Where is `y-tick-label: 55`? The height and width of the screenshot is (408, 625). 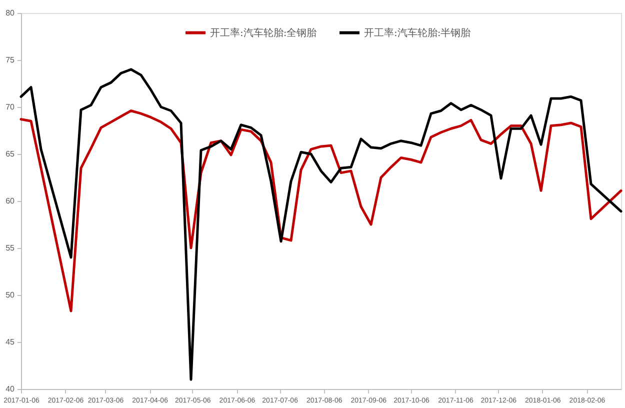 y-tick-label: 55 is located at coordinates (11, 248).